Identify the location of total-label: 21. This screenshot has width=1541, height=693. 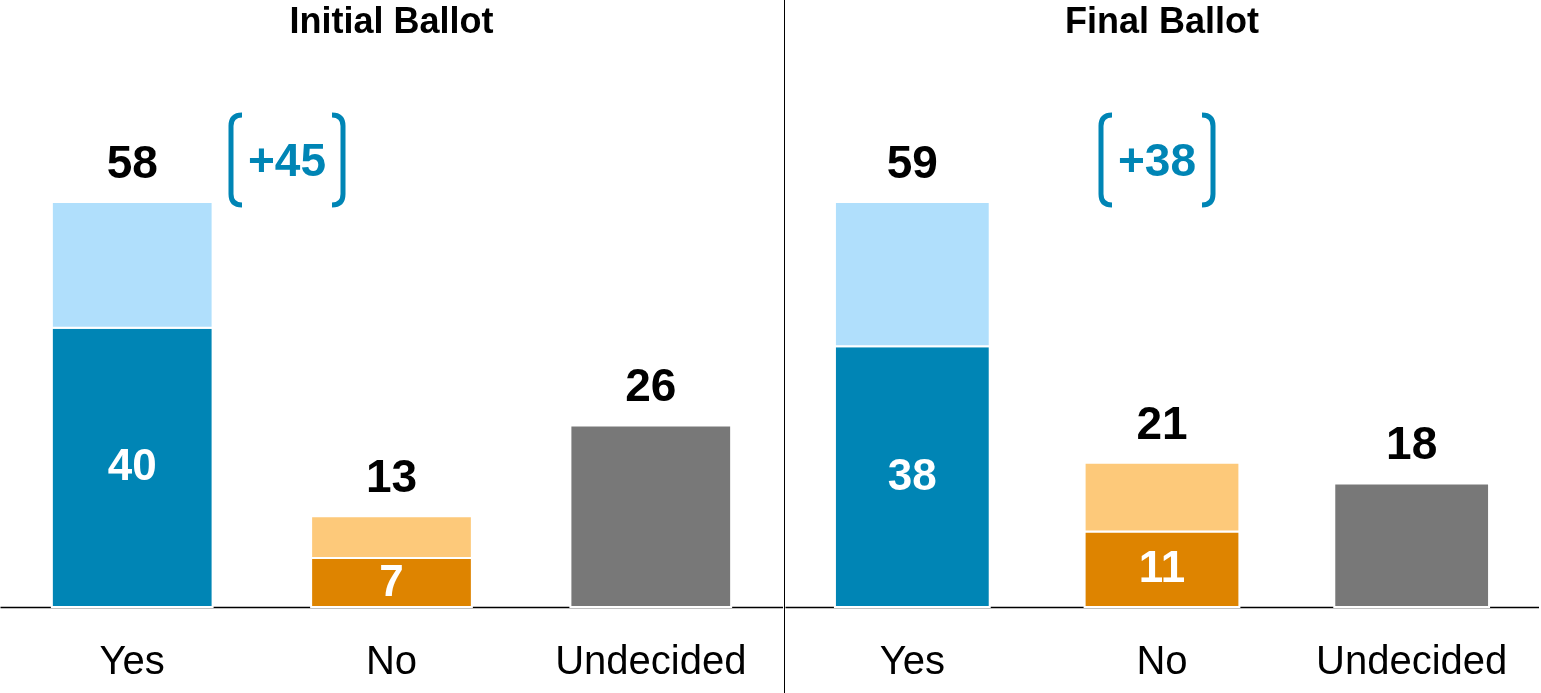
(1162, 422).